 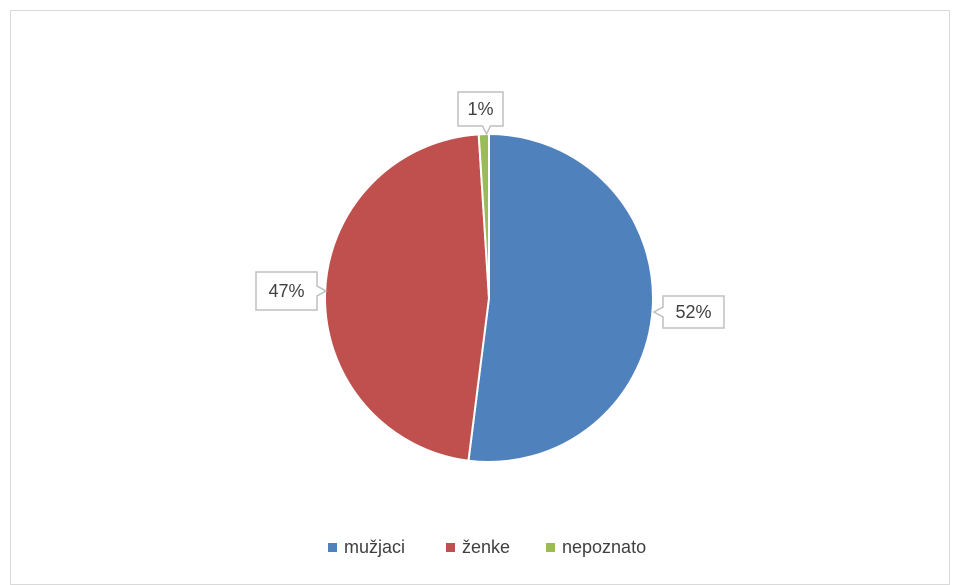 I want to click on legend-item-3: nepoznato, so click(x=596, y=547).